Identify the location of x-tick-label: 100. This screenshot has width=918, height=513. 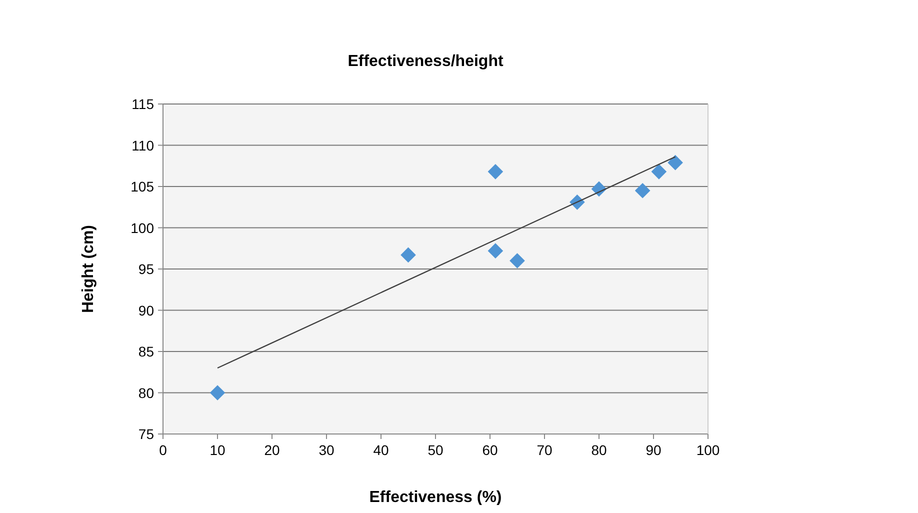
(708, 450).